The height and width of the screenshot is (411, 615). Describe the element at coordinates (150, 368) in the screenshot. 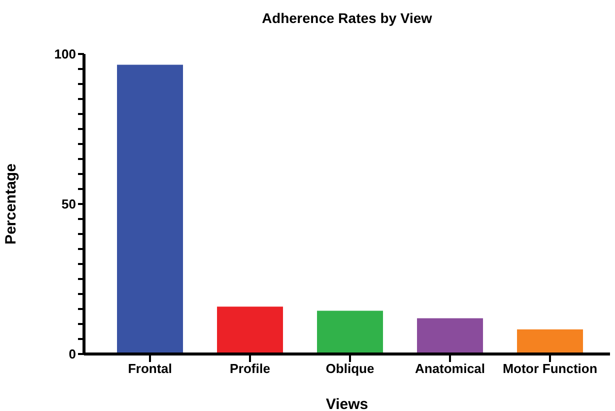

I see `x-tick-label: Frontal` at that location.